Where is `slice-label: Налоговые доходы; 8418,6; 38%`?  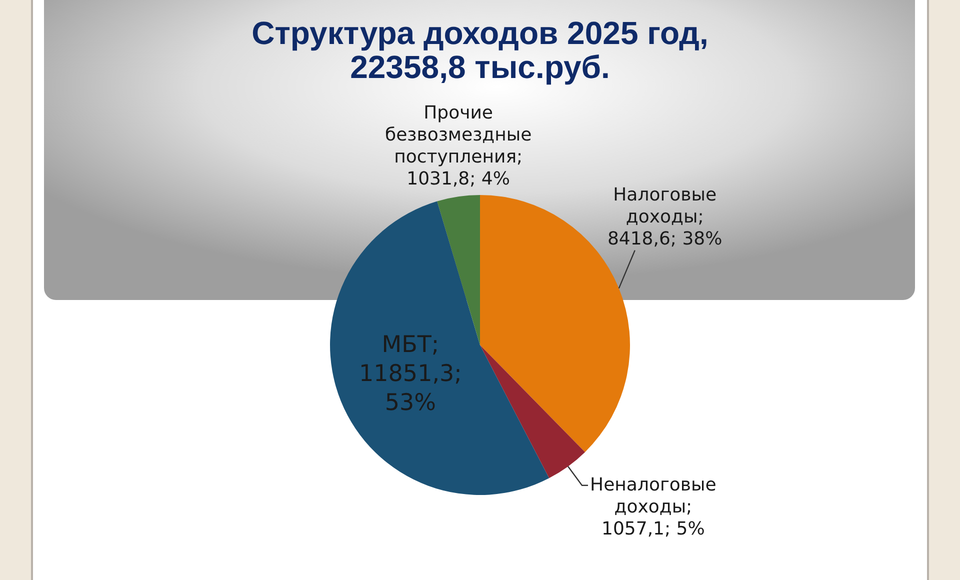 slice-label: Налоговые доходы; 8418,6; 38% is located at coordinates (664, 217).